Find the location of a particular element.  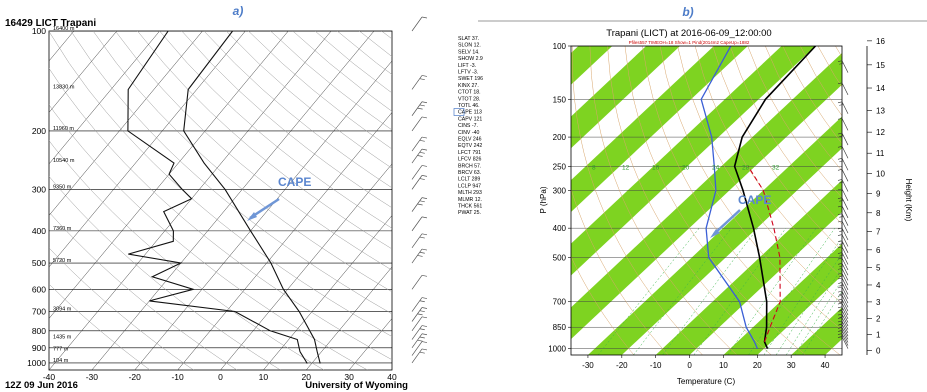

y-tick-label: 400 is located at coordinates (39, 231).